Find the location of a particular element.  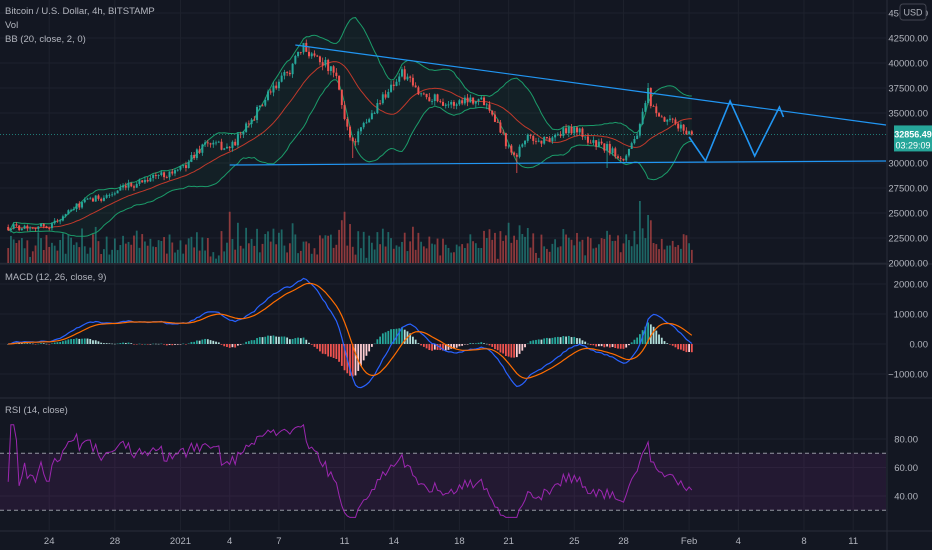

time-tick-label: 2021 is located at coordinates (180, 541).